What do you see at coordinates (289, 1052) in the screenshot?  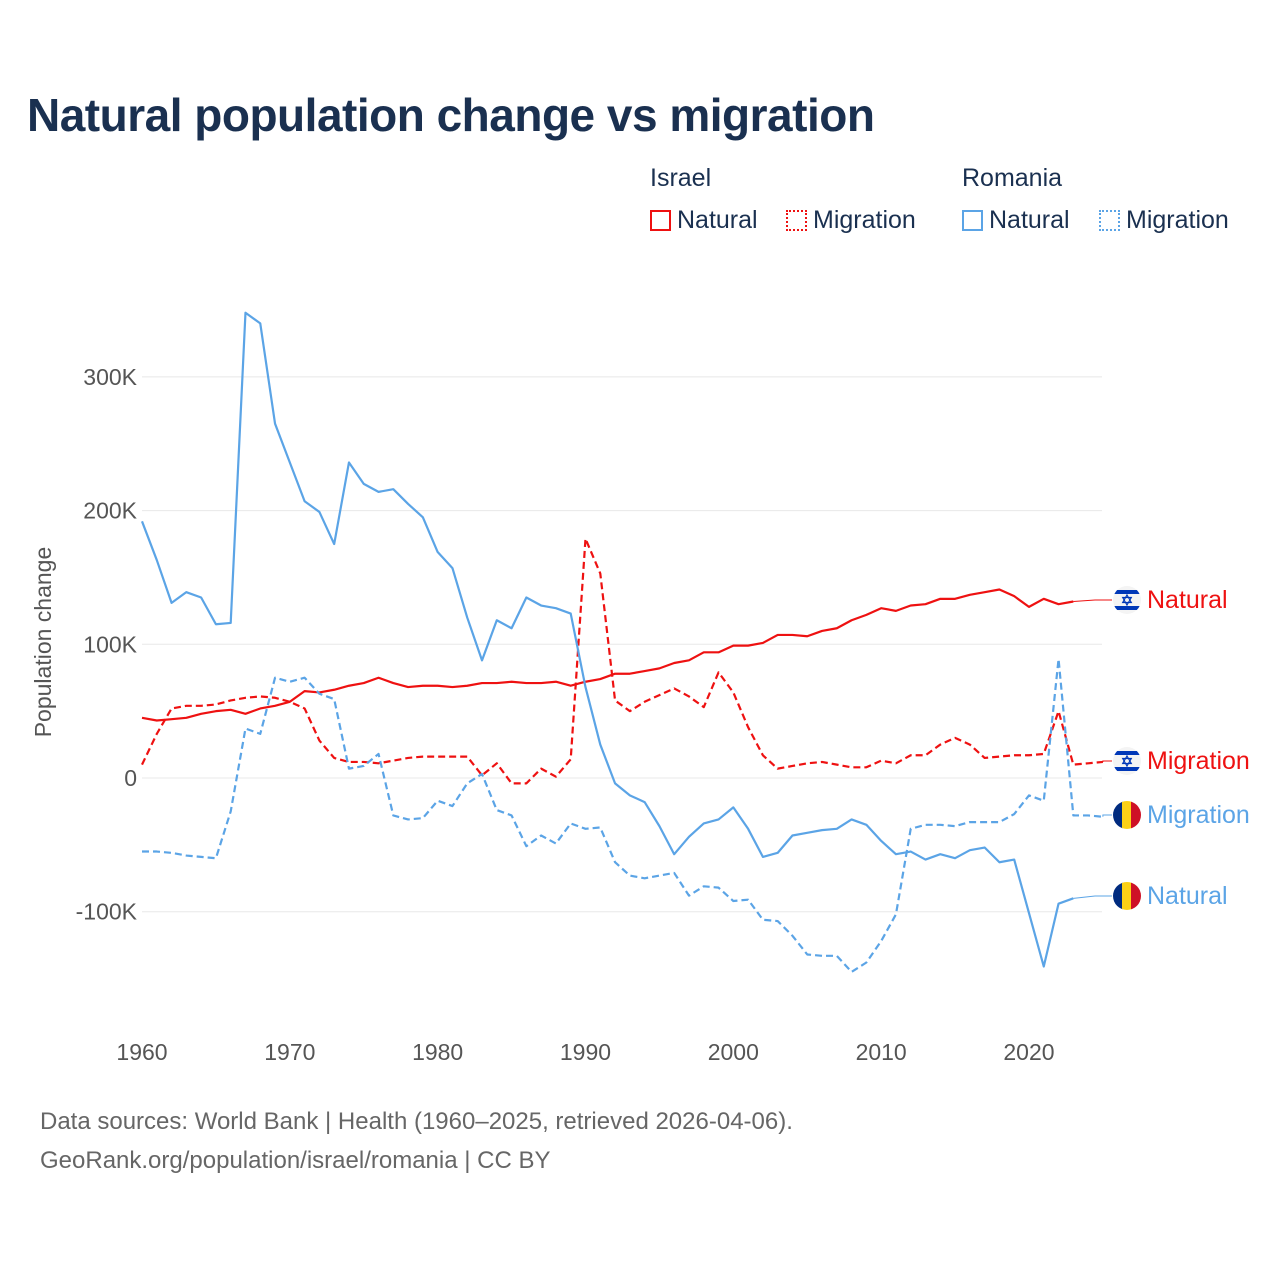 I see `x-tick-label: 1970` at bounding box center [289, 1052].